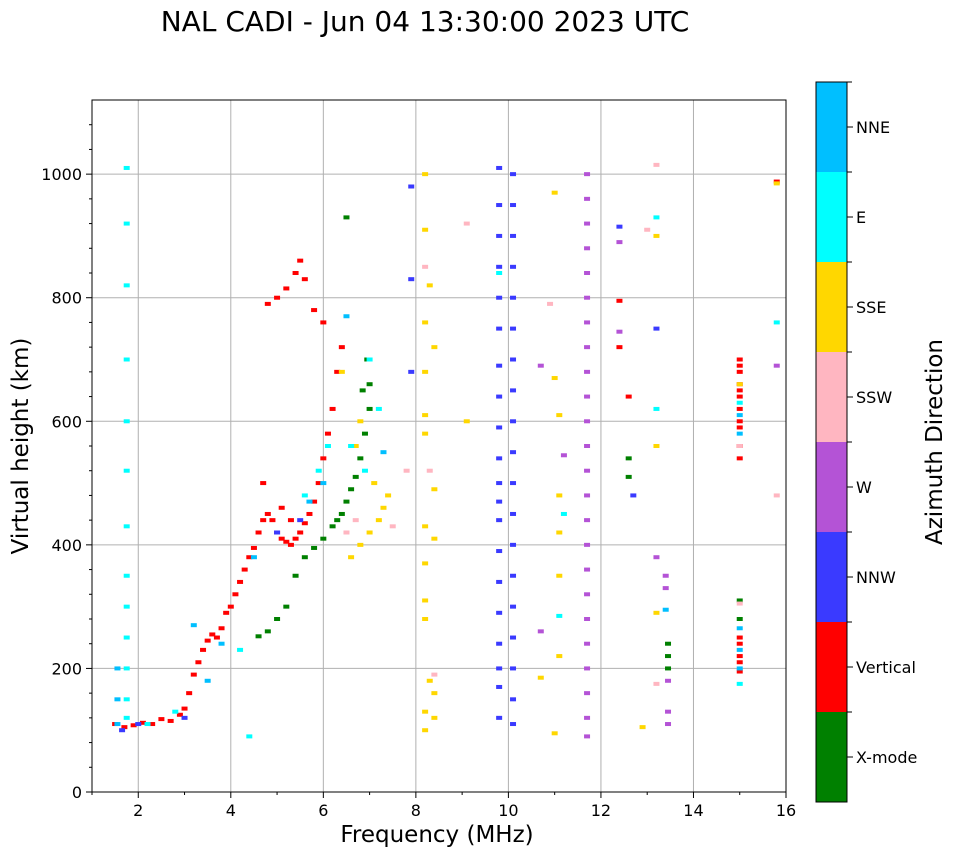 This screenshot has height=857, width=958. I want to click on x-tick-label: 6, so click(323, 810).